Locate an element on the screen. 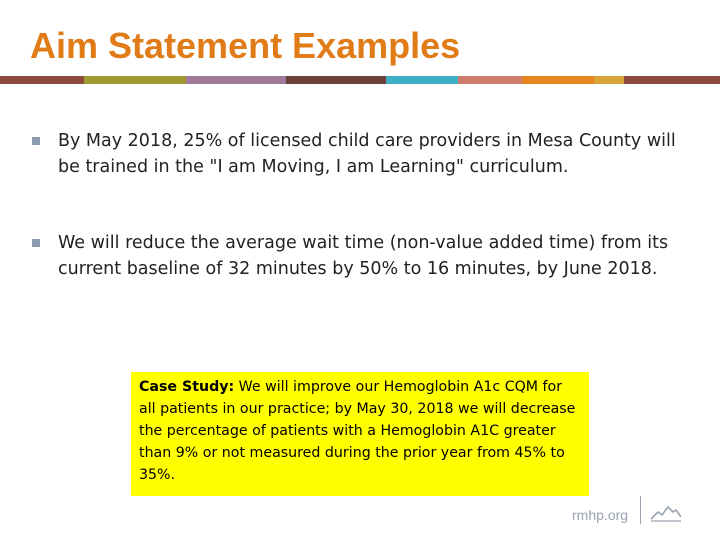 The width and height of the screenshot is (720, 540). mountain-icon is located at coordinates (666, 514).